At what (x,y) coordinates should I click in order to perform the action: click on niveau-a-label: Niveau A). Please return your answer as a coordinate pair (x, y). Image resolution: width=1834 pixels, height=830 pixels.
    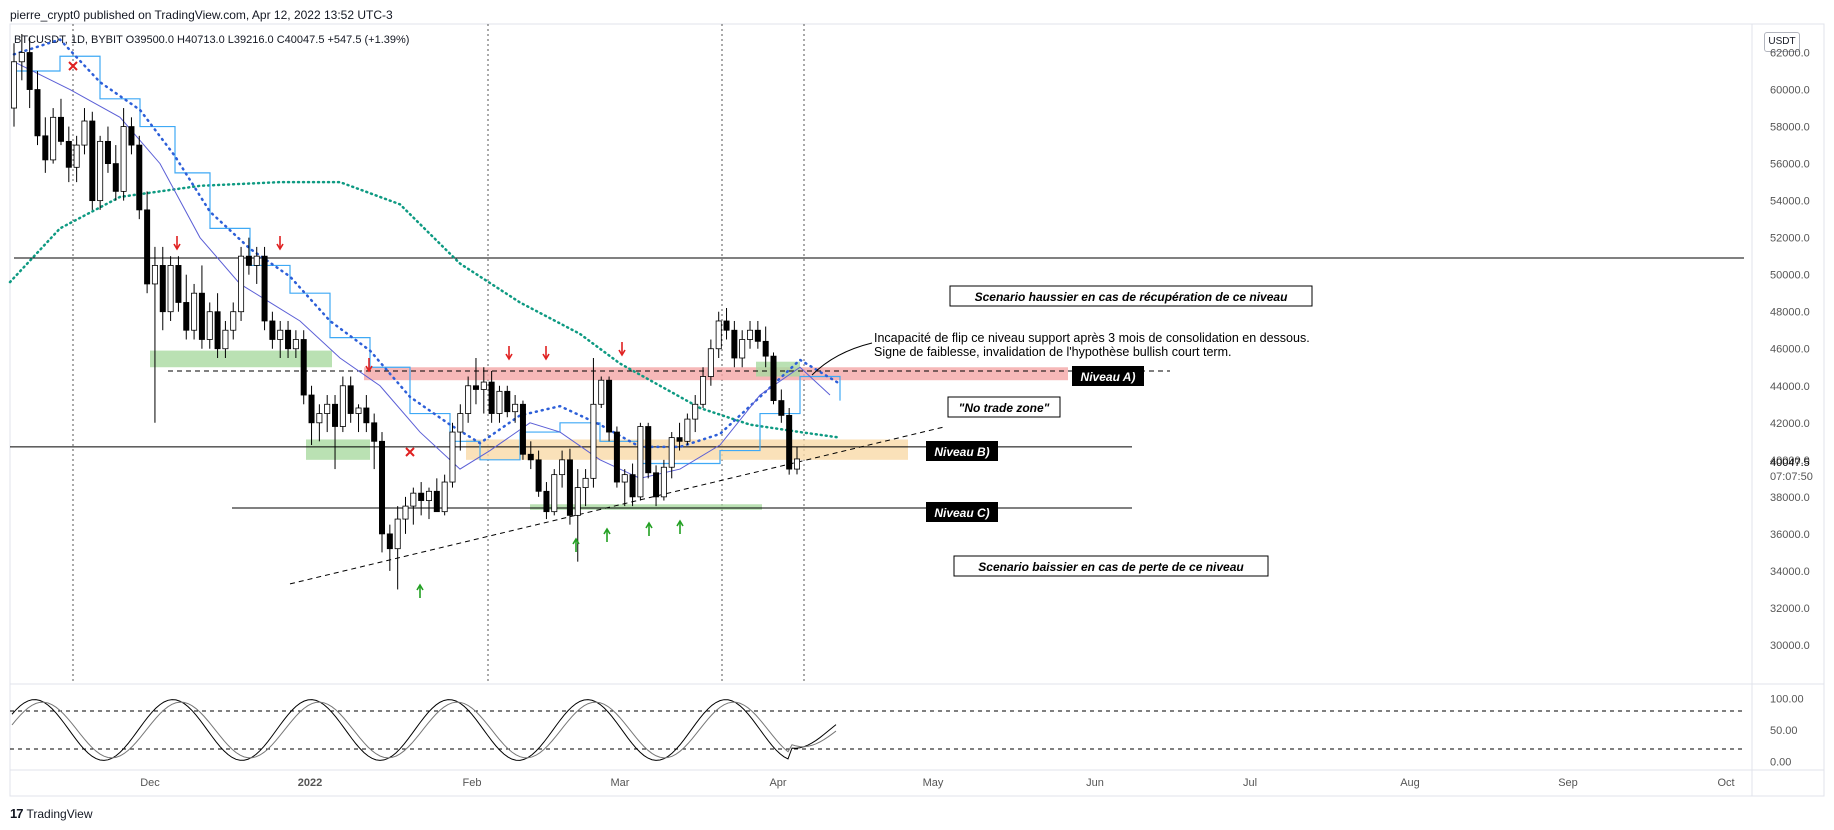
    Looking at the image, I should click on (1108, 376).